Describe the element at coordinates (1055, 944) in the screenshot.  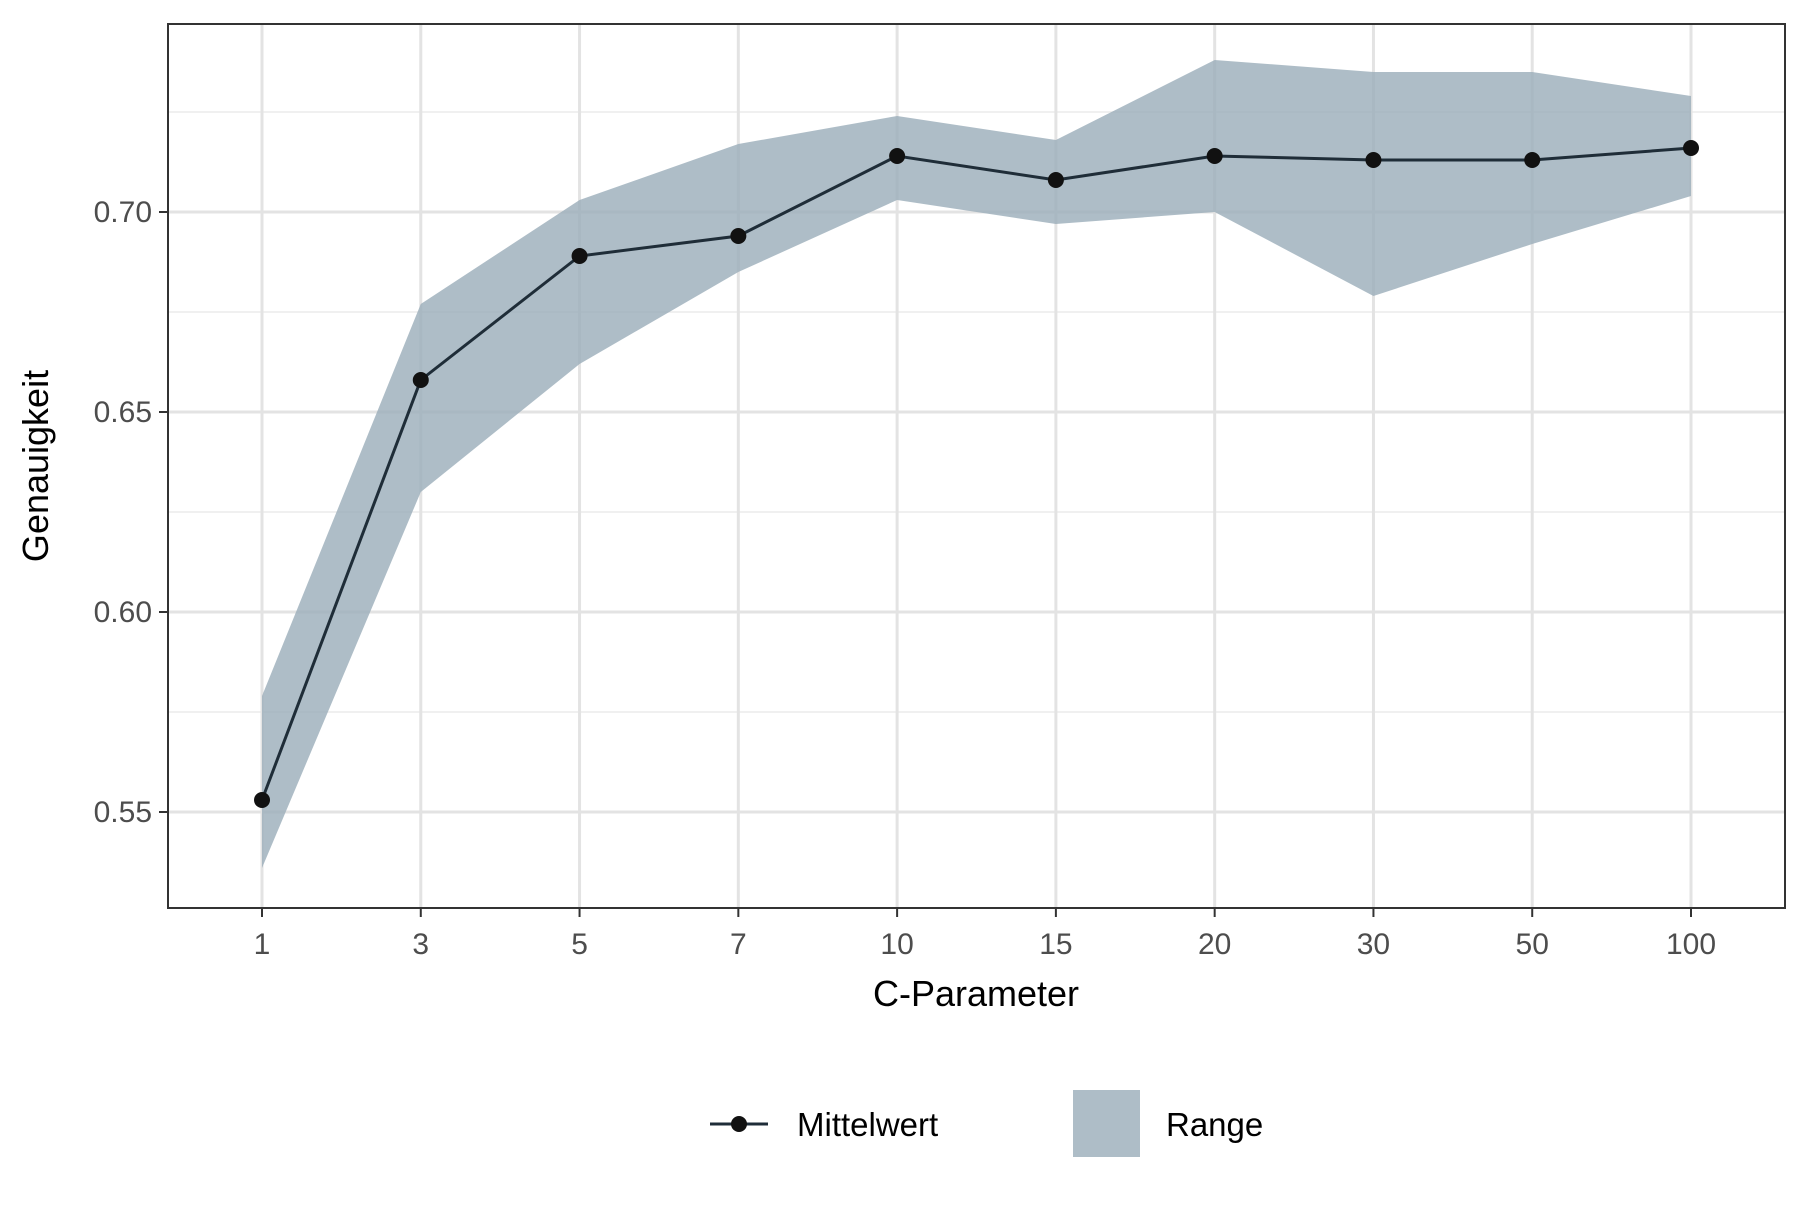
I see `x-tick-label: 15` at that location.